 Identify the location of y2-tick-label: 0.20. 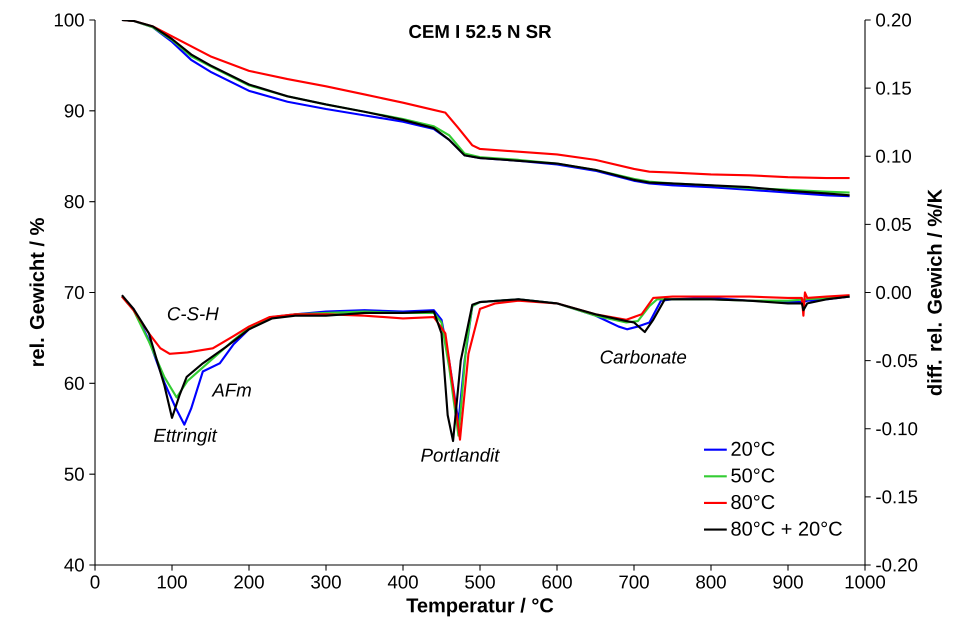
(894, 20).